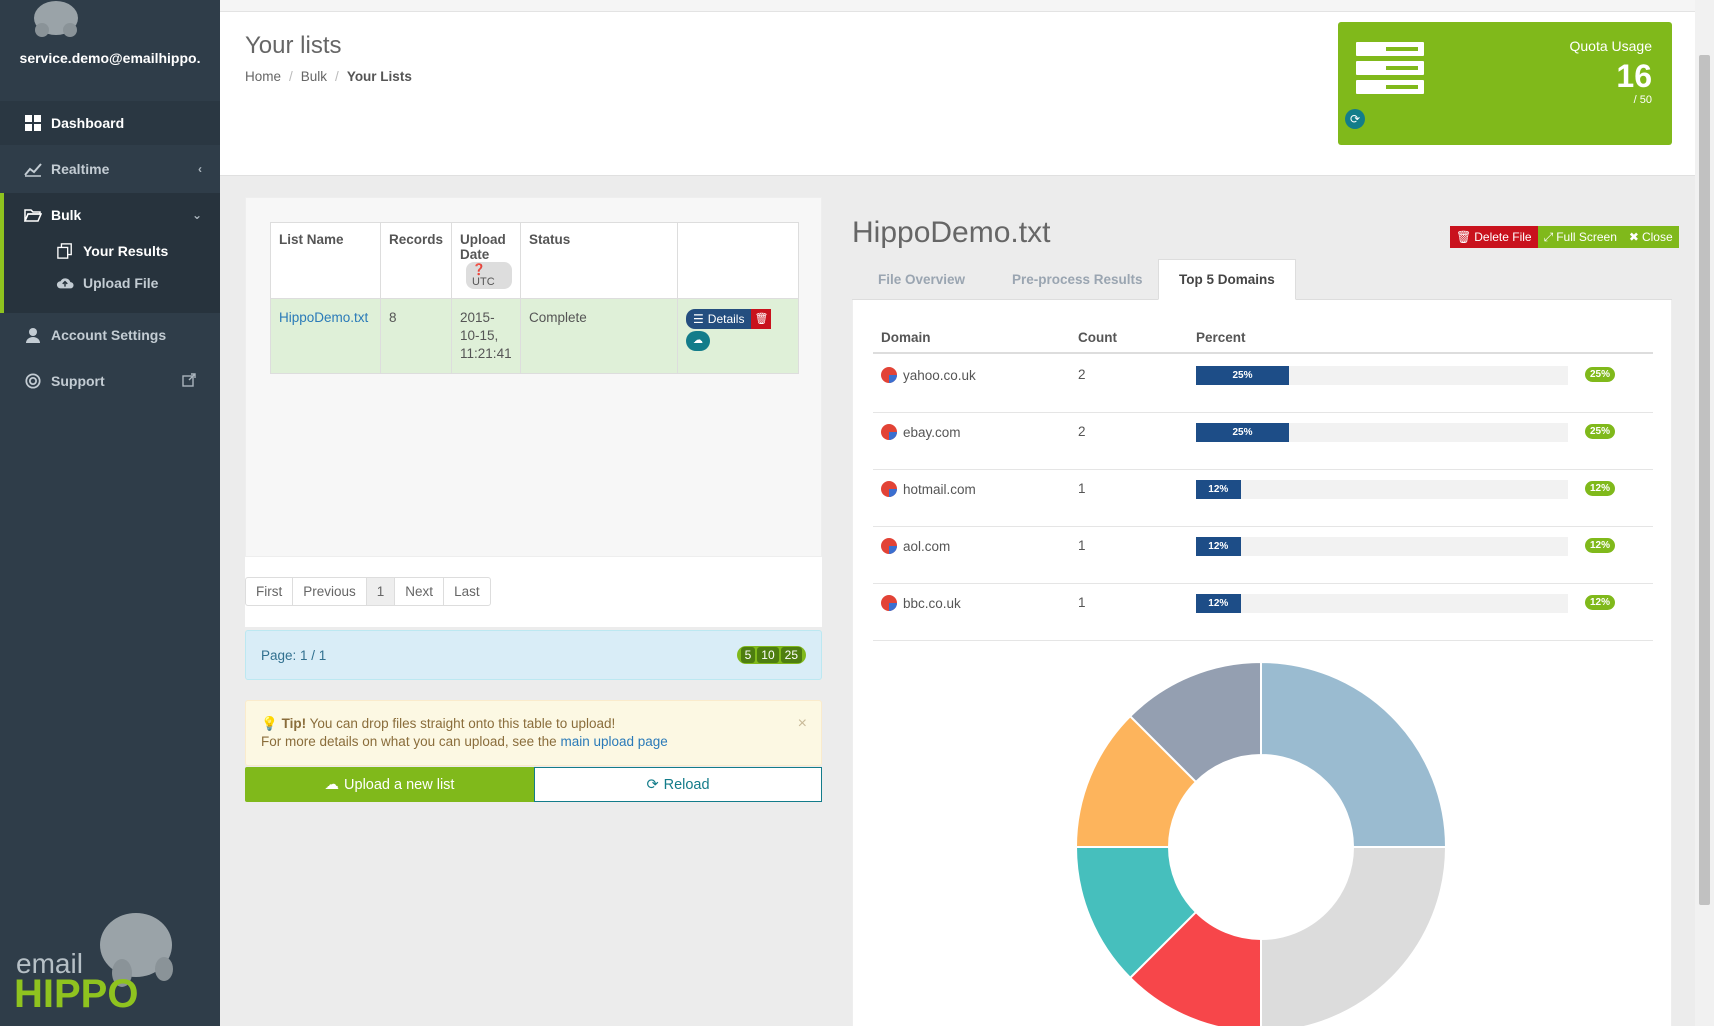 The image size is (1714, 1026). What do you see at coordinates (324, 317) in the screenshot?
I see `list-name-link: HippoDemo.txt` at bounding box center [324, 317].